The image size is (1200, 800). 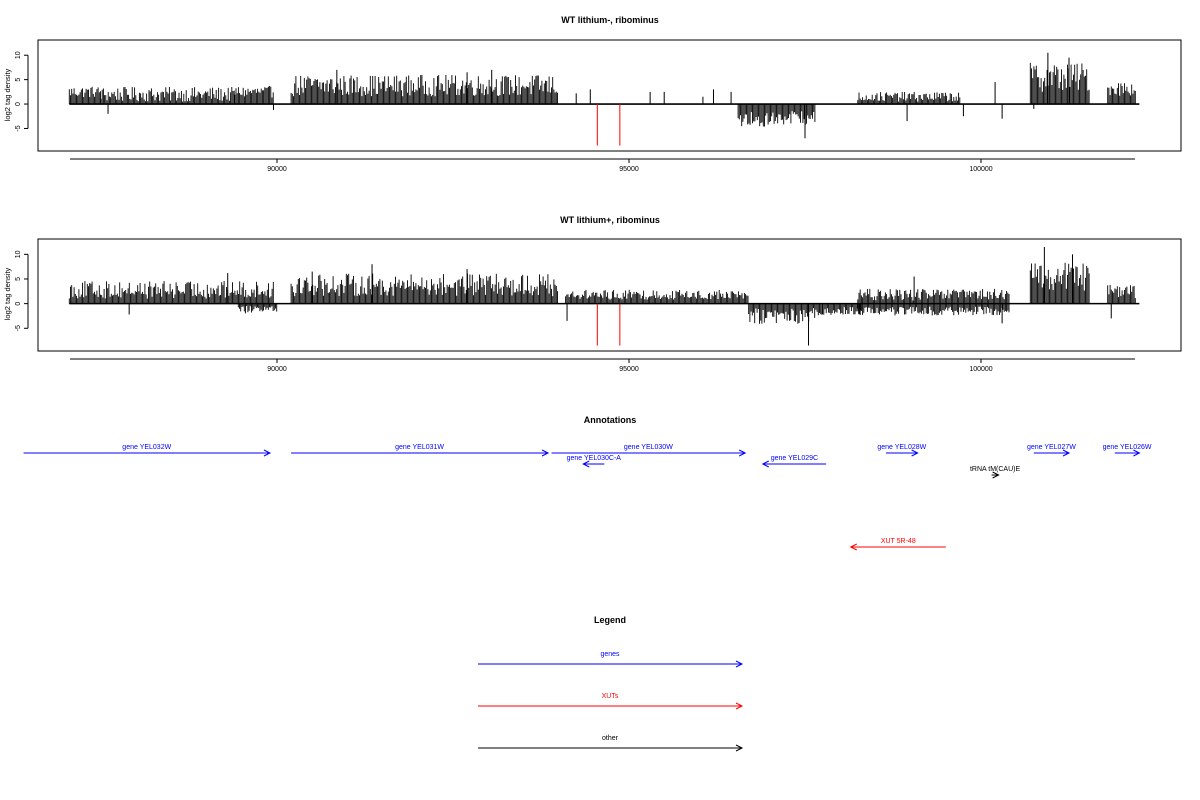 I want to click on feature-label: XUT 5R-48, so click(x=898, y=541).